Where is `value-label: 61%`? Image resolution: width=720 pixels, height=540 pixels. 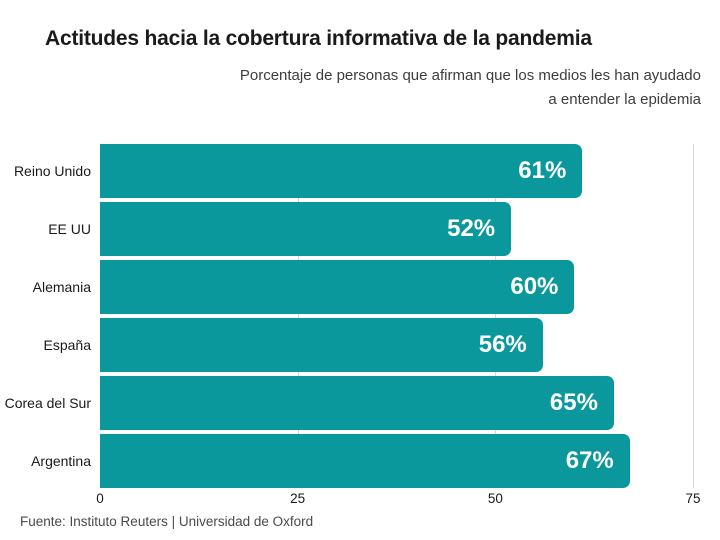 value-label: 61% is located at coordinates (542, 170).